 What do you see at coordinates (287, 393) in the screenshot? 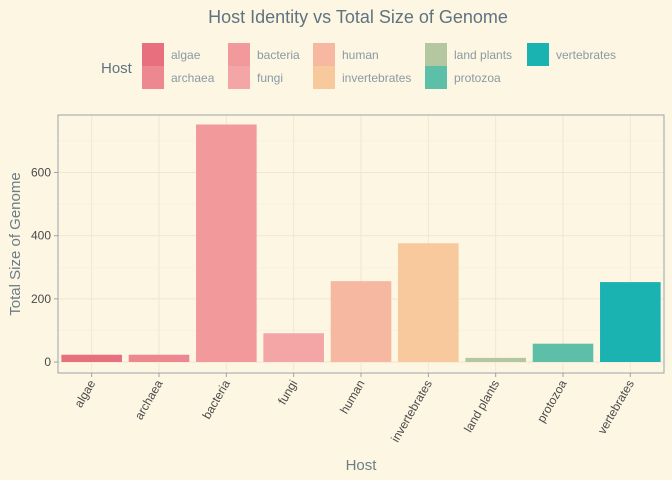
I see `x-tick-label: fungi` at bounding box center [287, 393].